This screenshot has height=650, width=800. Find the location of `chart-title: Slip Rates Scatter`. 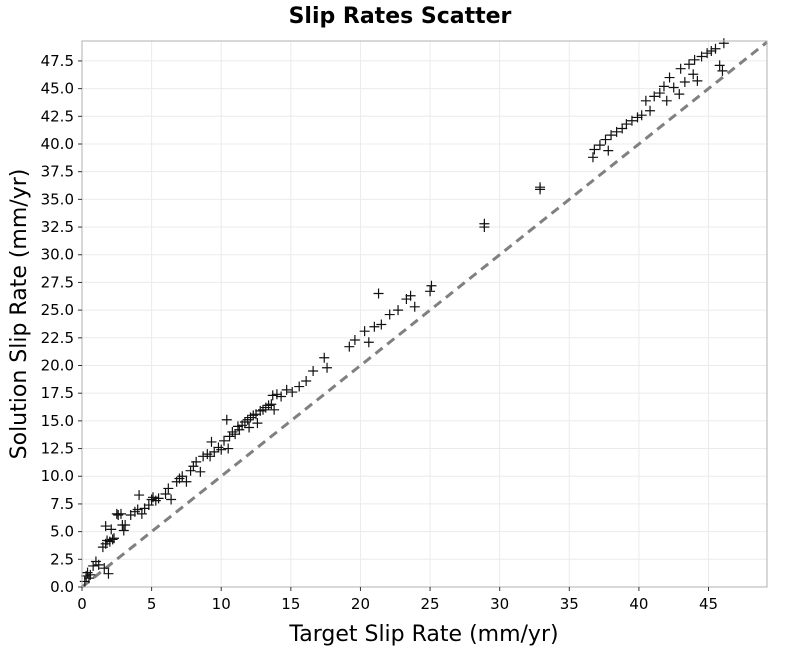

chart-title: Slip Rates Scatter is located at coordinates (400, 16).